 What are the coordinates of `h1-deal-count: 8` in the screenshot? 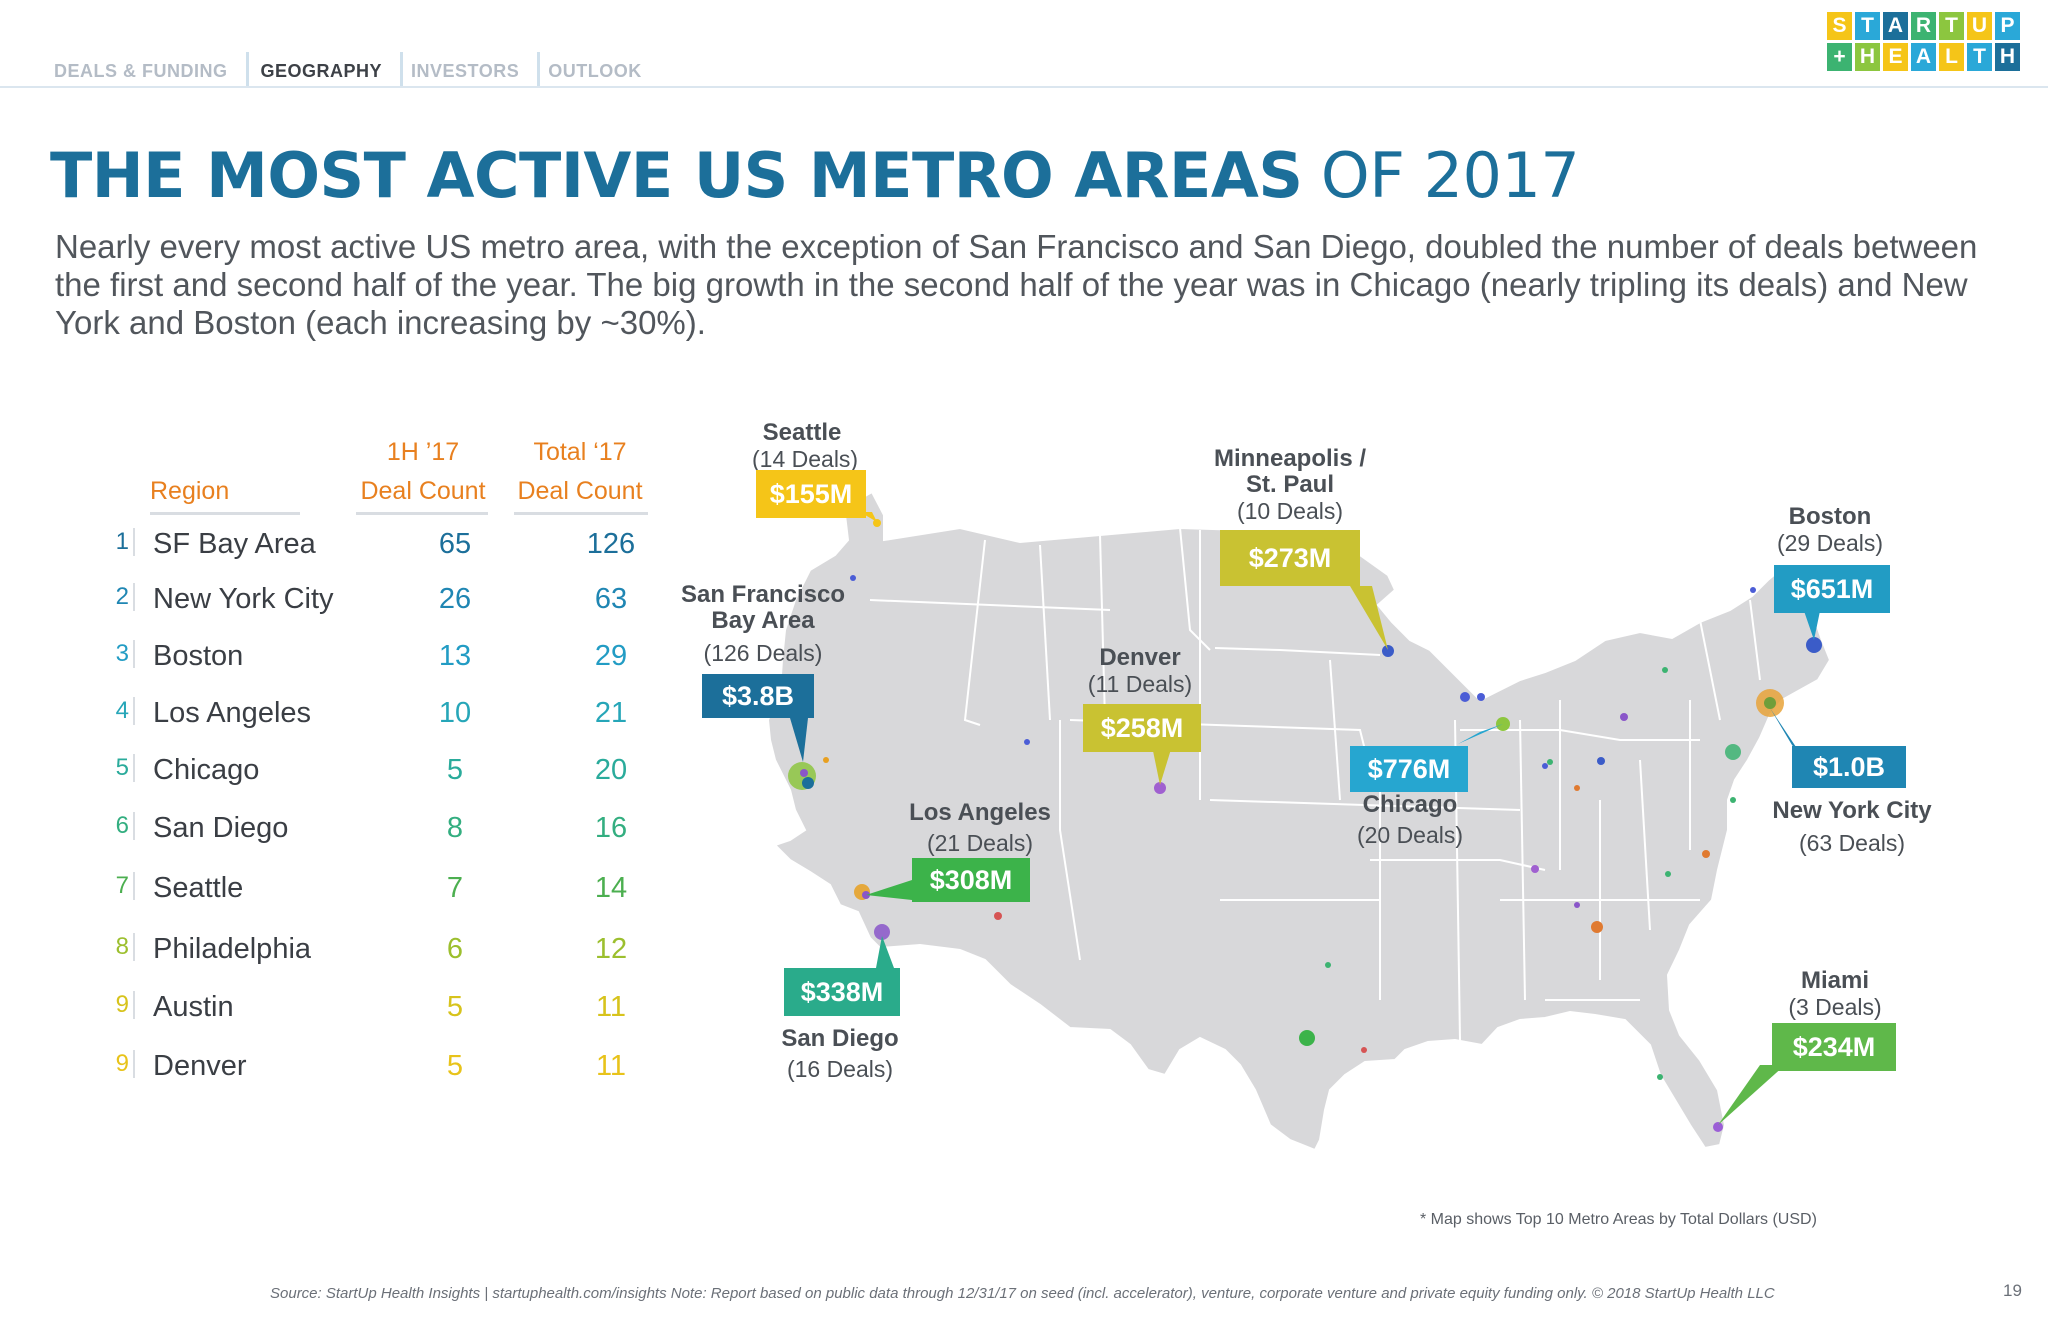 It's located at (455, 828).